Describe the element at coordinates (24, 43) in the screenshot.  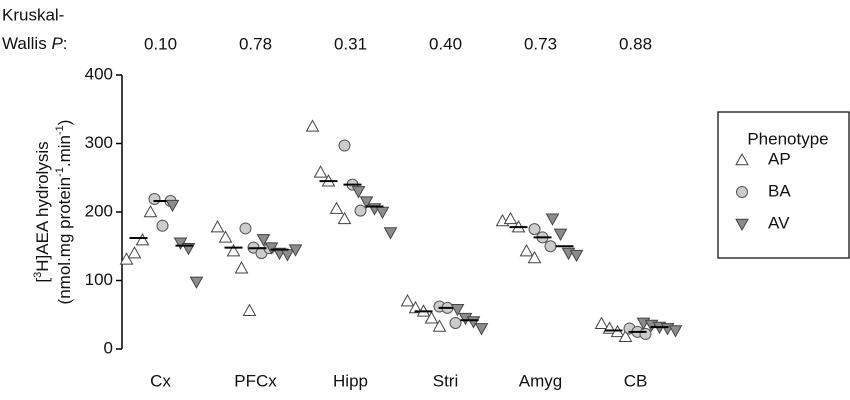
I see `p-label-word: Wallis` at that location.